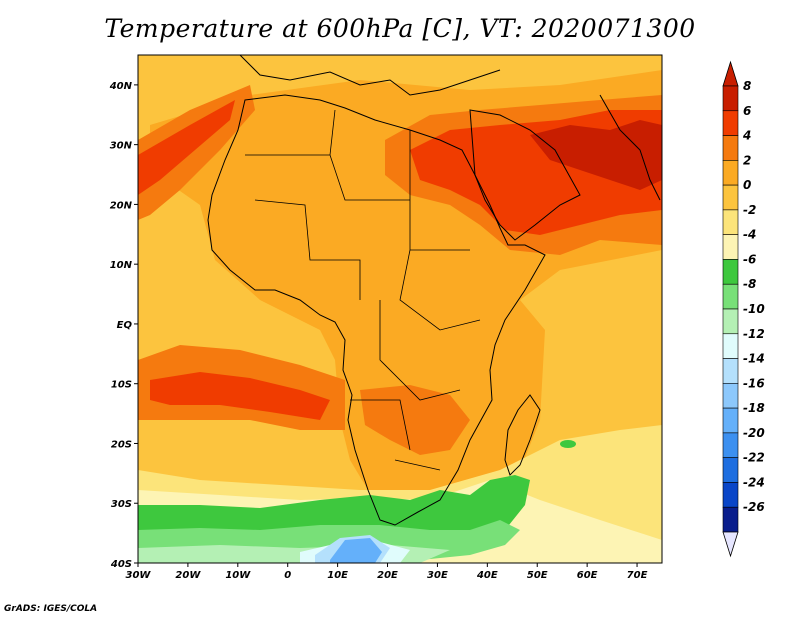  I want to click on colorbar-label: -18, so click(754, 408).